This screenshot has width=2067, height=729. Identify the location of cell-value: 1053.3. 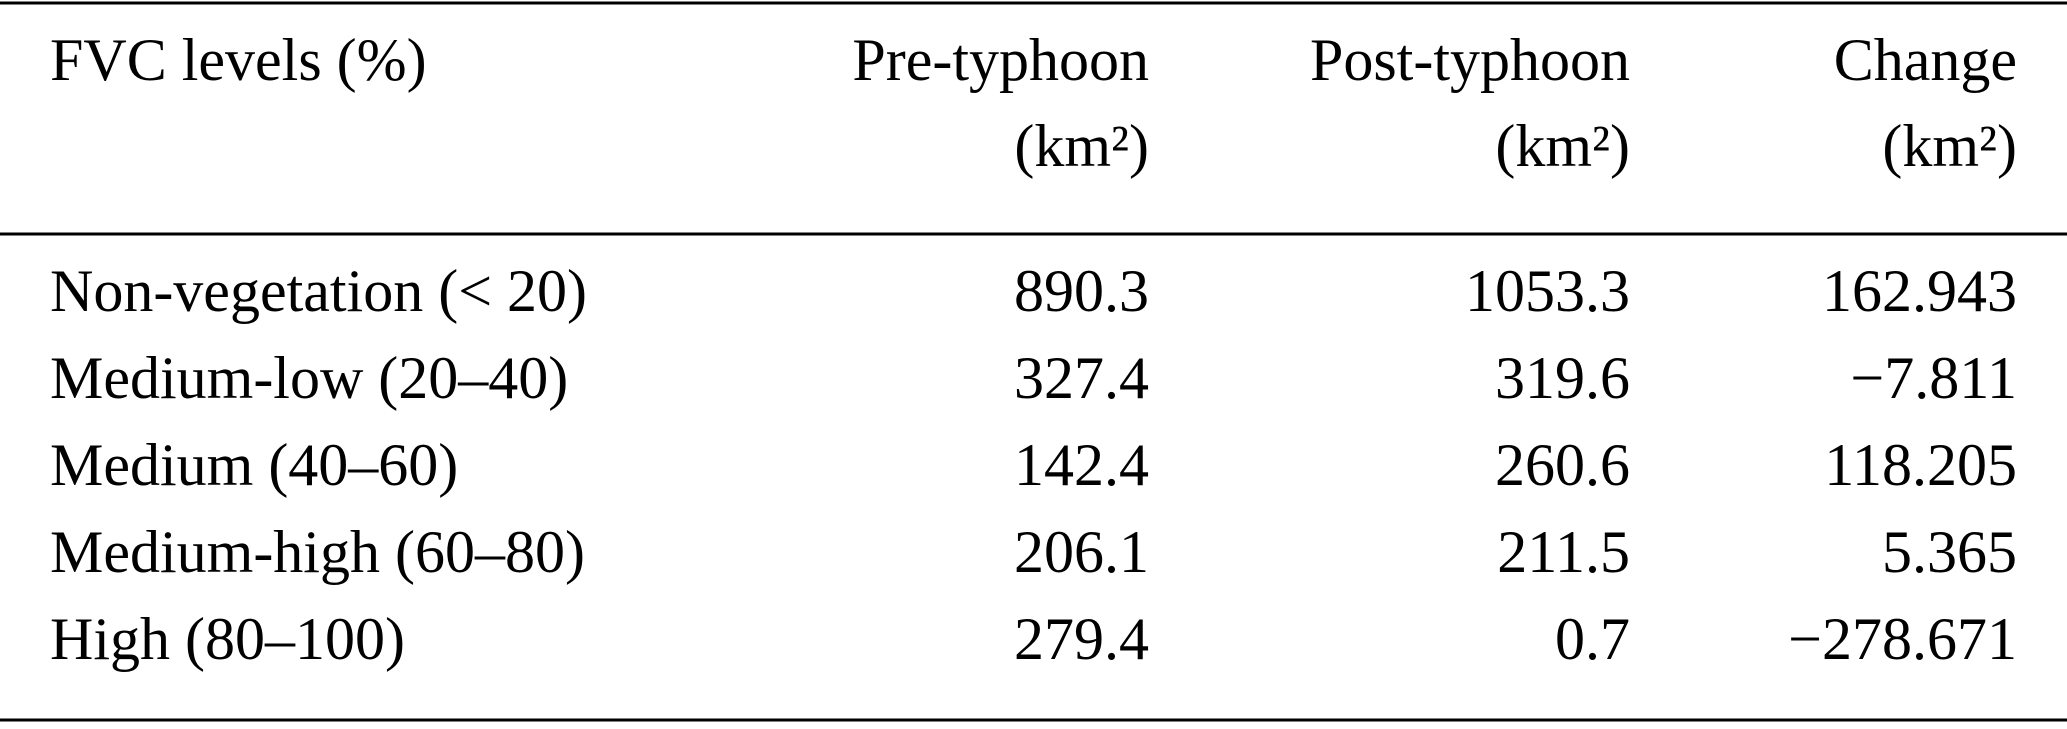
(1547, 291).